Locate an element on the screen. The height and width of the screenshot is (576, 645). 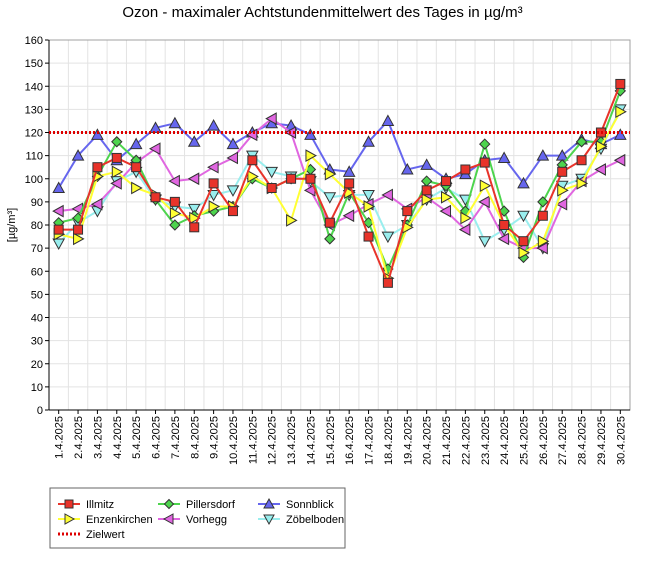
x-tick-label: 7.4.2025 is located at coordinates (176, 437).